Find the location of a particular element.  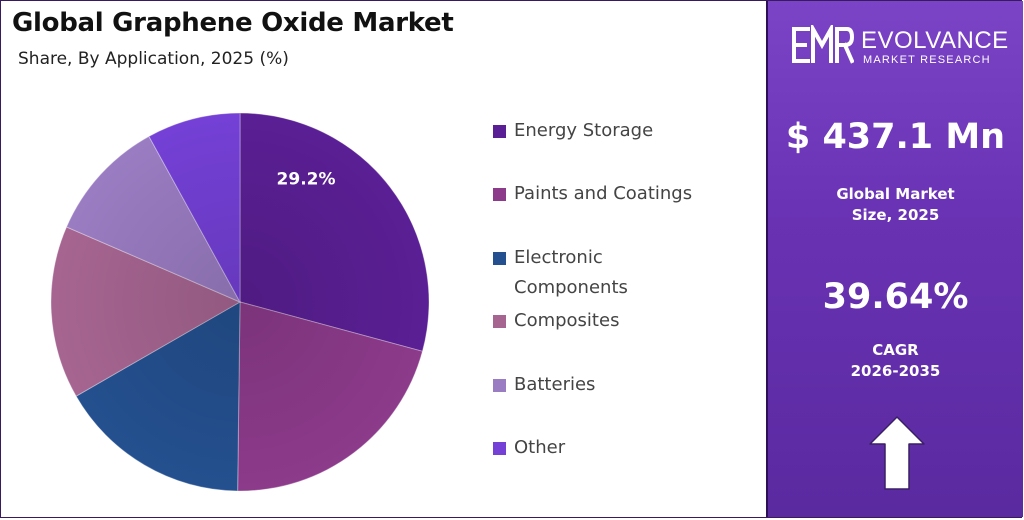

brand-tagline: MARKET RESEARCH is located at coordinates (927, 60).